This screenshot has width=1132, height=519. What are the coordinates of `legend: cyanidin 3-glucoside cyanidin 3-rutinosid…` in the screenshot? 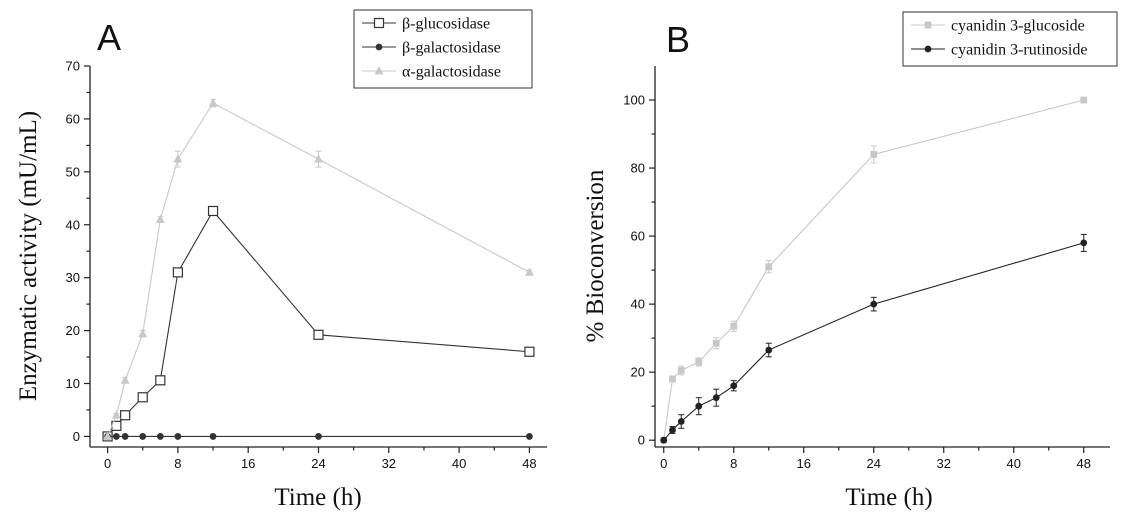 It's located at (1010, 39).